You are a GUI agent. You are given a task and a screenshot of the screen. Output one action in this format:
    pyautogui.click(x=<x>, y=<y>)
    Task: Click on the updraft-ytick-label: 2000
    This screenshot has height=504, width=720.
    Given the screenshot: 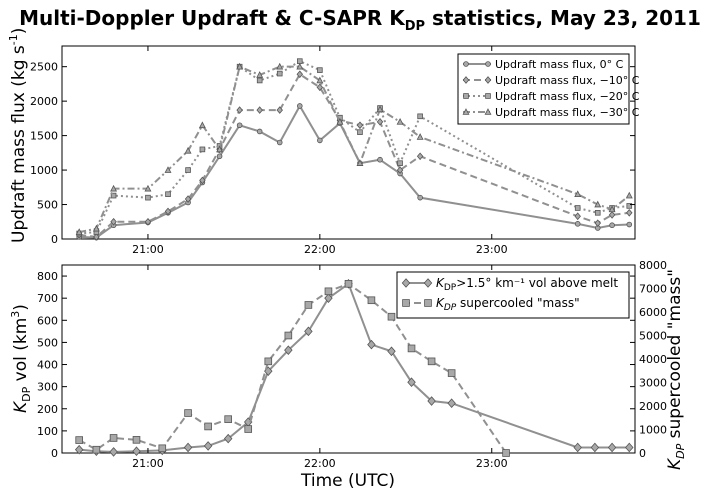 What is the action you would take?
    pyautogui.click(x=44, y=101)
    